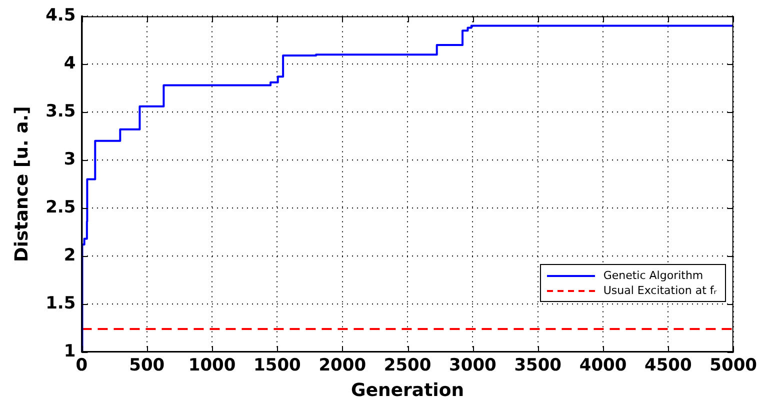 Image resolution: width=761 pixels, height=402 pixels. Describe the element at coordinates (407, 390) in the screenshot. I see `x-axis-title: Generation` at that location.